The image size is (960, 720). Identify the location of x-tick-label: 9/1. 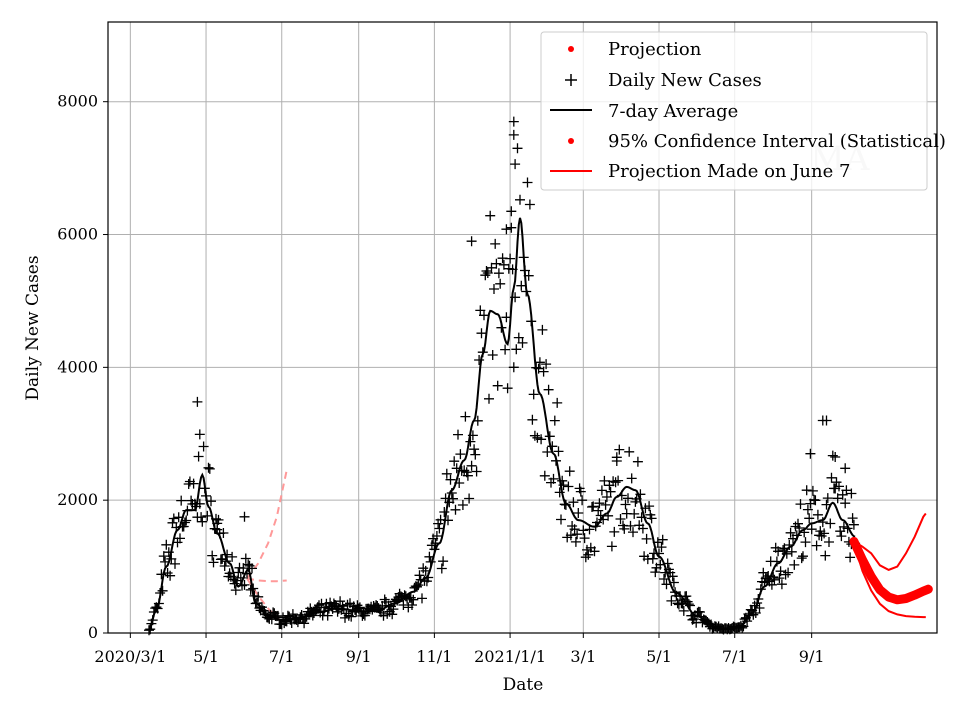
(359, 656).